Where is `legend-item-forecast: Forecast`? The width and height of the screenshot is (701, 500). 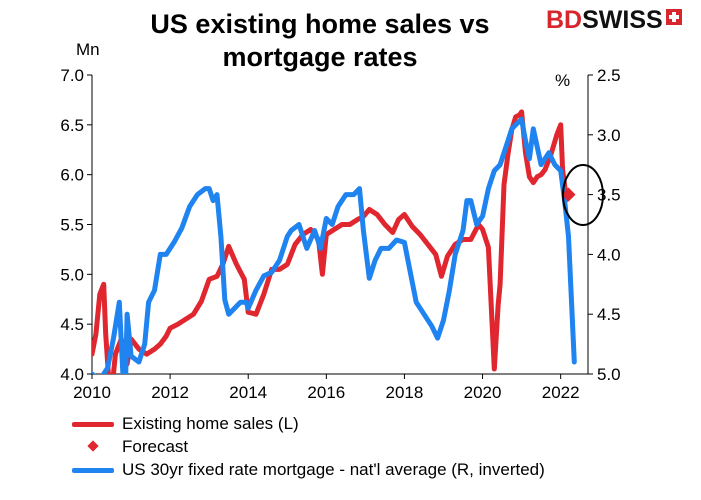
legend-item-forecast: Forecast is located at coordinates (307, 446).